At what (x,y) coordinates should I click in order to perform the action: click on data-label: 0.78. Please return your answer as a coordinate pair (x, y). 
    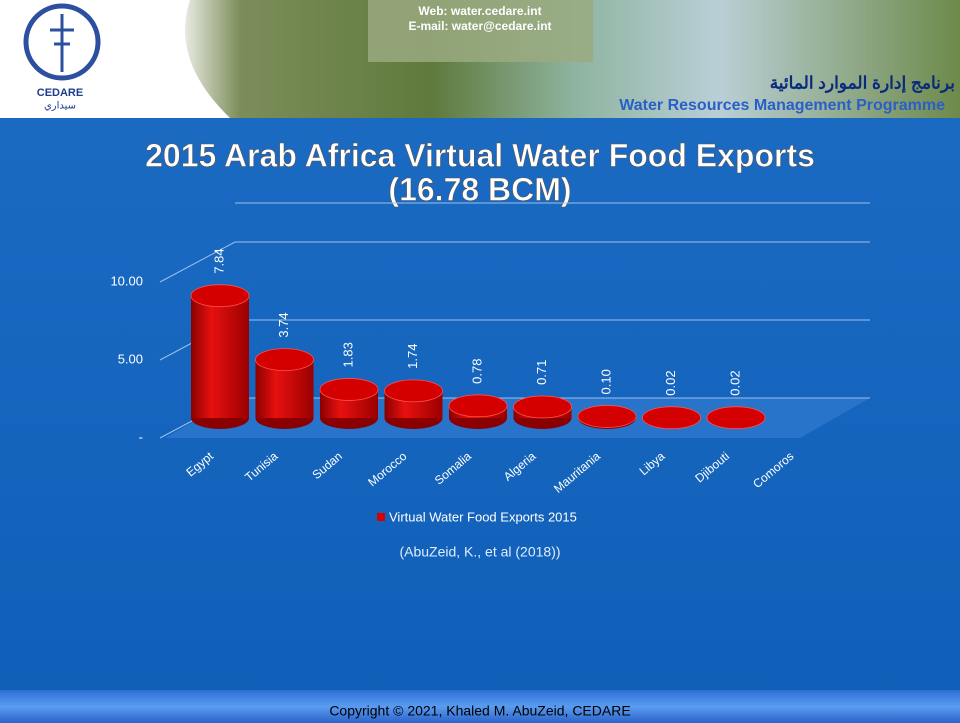
    Looking at the image, I should click on (476, 371).